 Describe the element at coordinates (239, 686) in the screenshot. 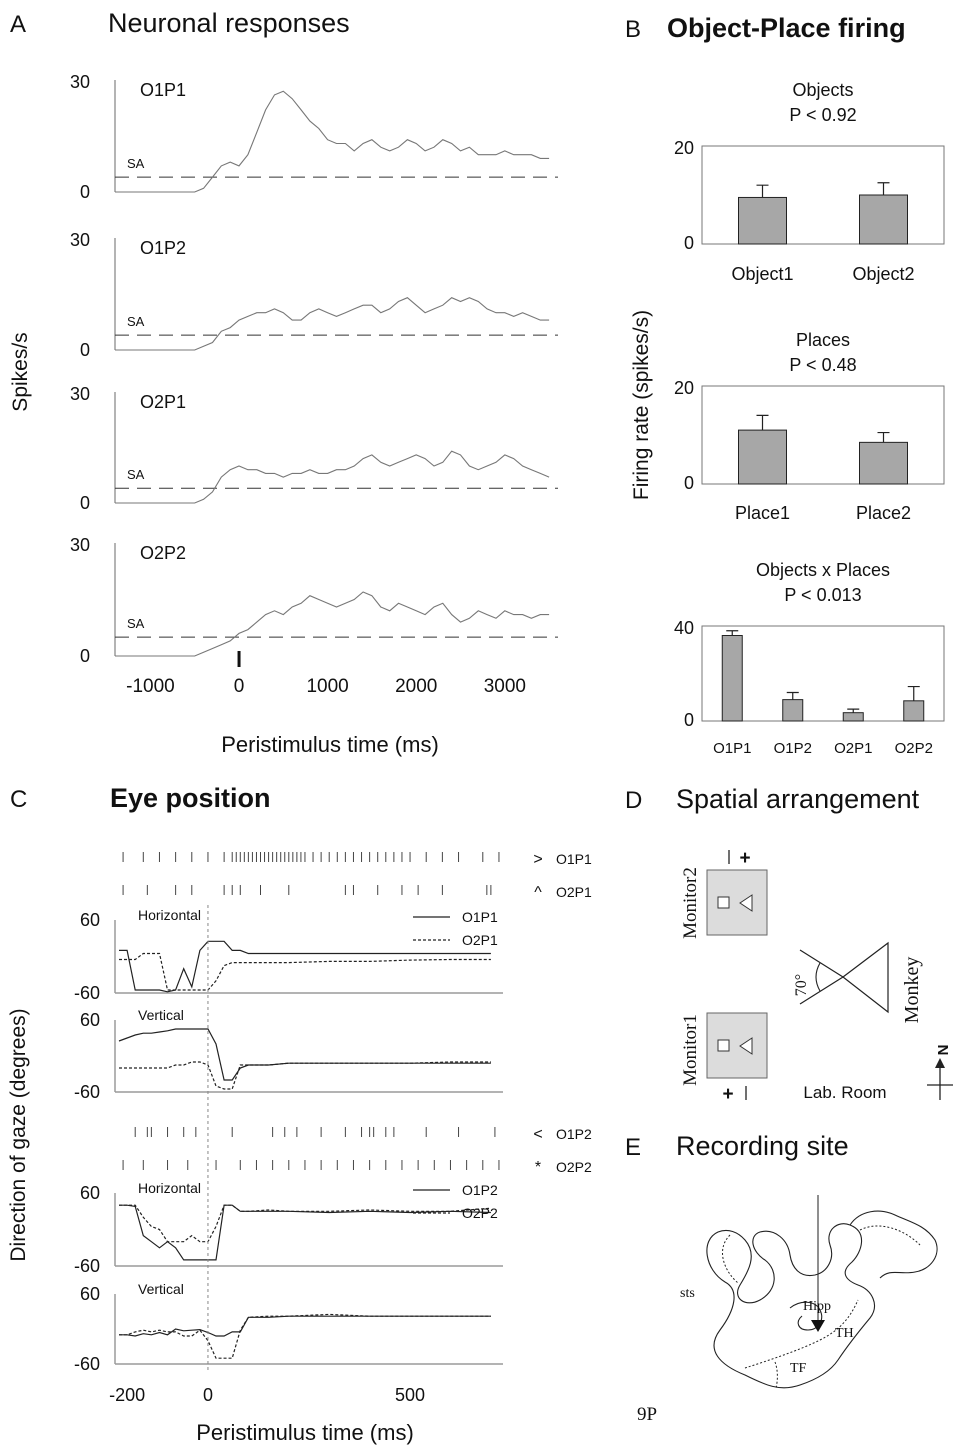

I see `x-tick-label: 0` at that location.